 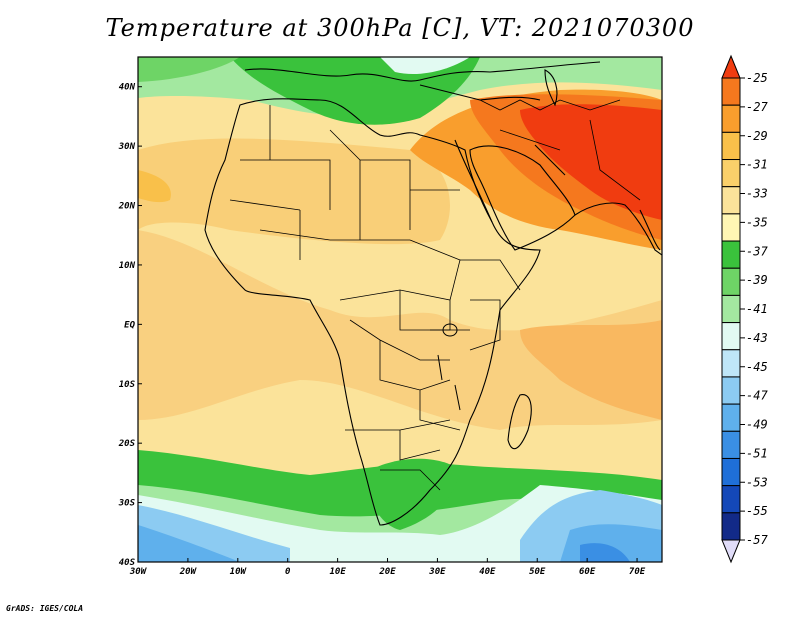 I want to click on colorbar-label: -53, so click(x=757, y=482).